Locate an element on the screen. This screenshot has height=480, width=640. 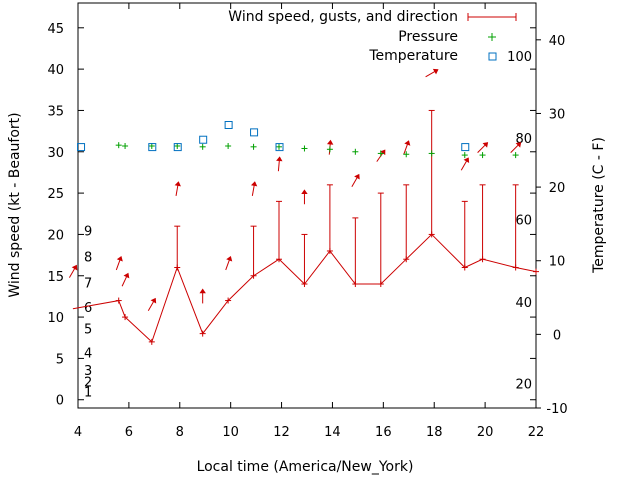
left-tick-label: 10 is located at coordinates (55, 318).